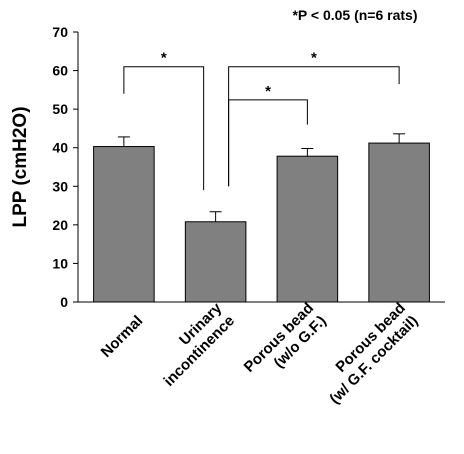 This screenshot has height=454, width=464. I want to click on y-axis-title: LPP (cmH2O), so click(20, 166).